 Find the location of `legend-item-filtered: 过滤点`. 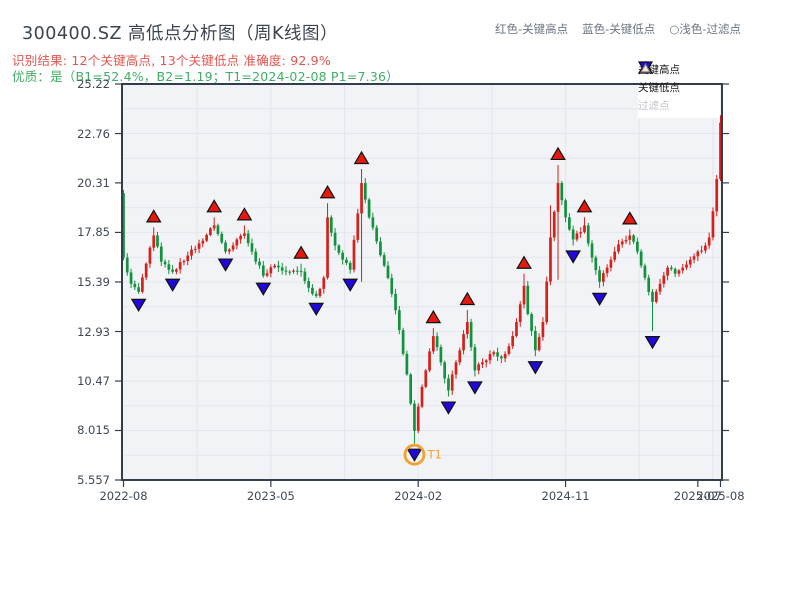

legend-item-filtered: 过滤点 is located at coordinates (679, 87).